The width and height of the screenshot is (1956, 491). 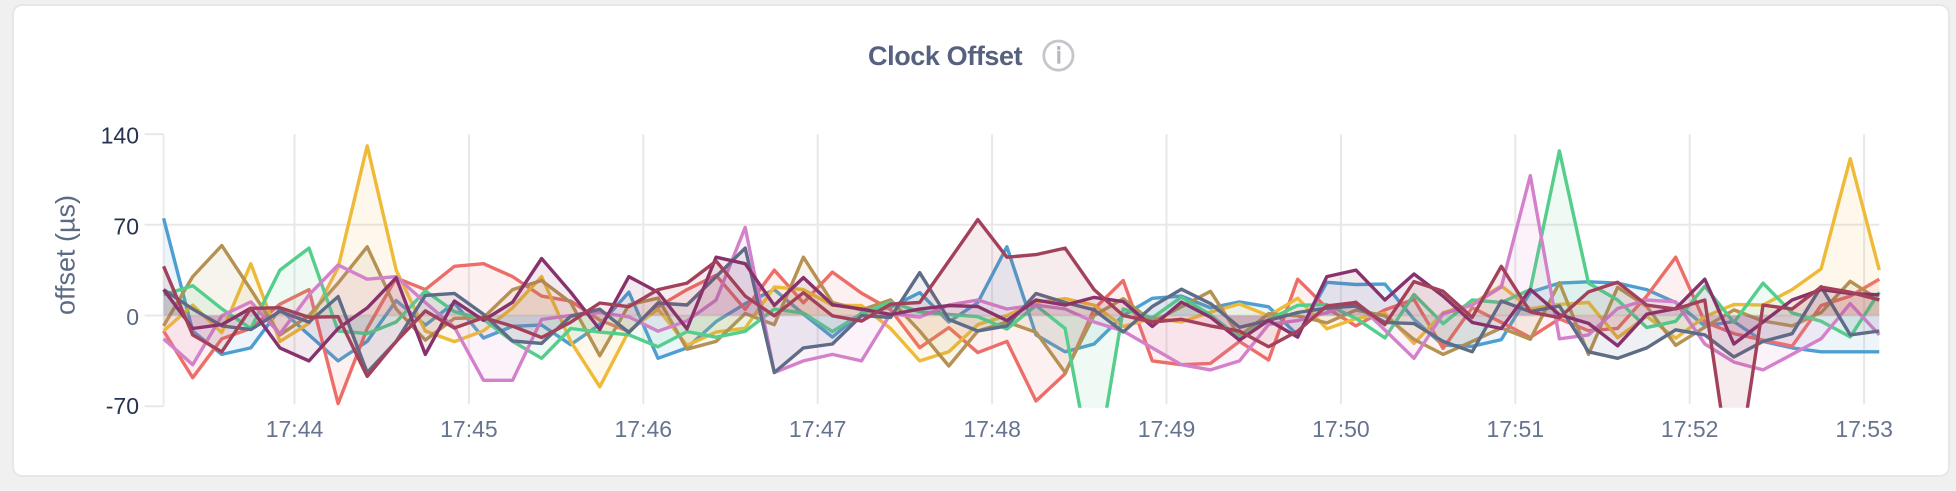 I want to click on svg-text: -70, so click(x=122, y=406).